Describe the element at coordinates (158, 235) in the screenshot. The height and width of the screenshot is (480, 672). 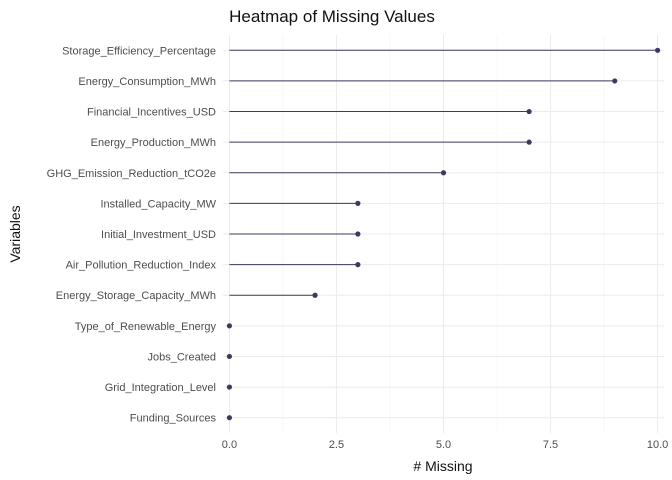
I see `y-tick-label: Initial_Investment_USD` at that location.